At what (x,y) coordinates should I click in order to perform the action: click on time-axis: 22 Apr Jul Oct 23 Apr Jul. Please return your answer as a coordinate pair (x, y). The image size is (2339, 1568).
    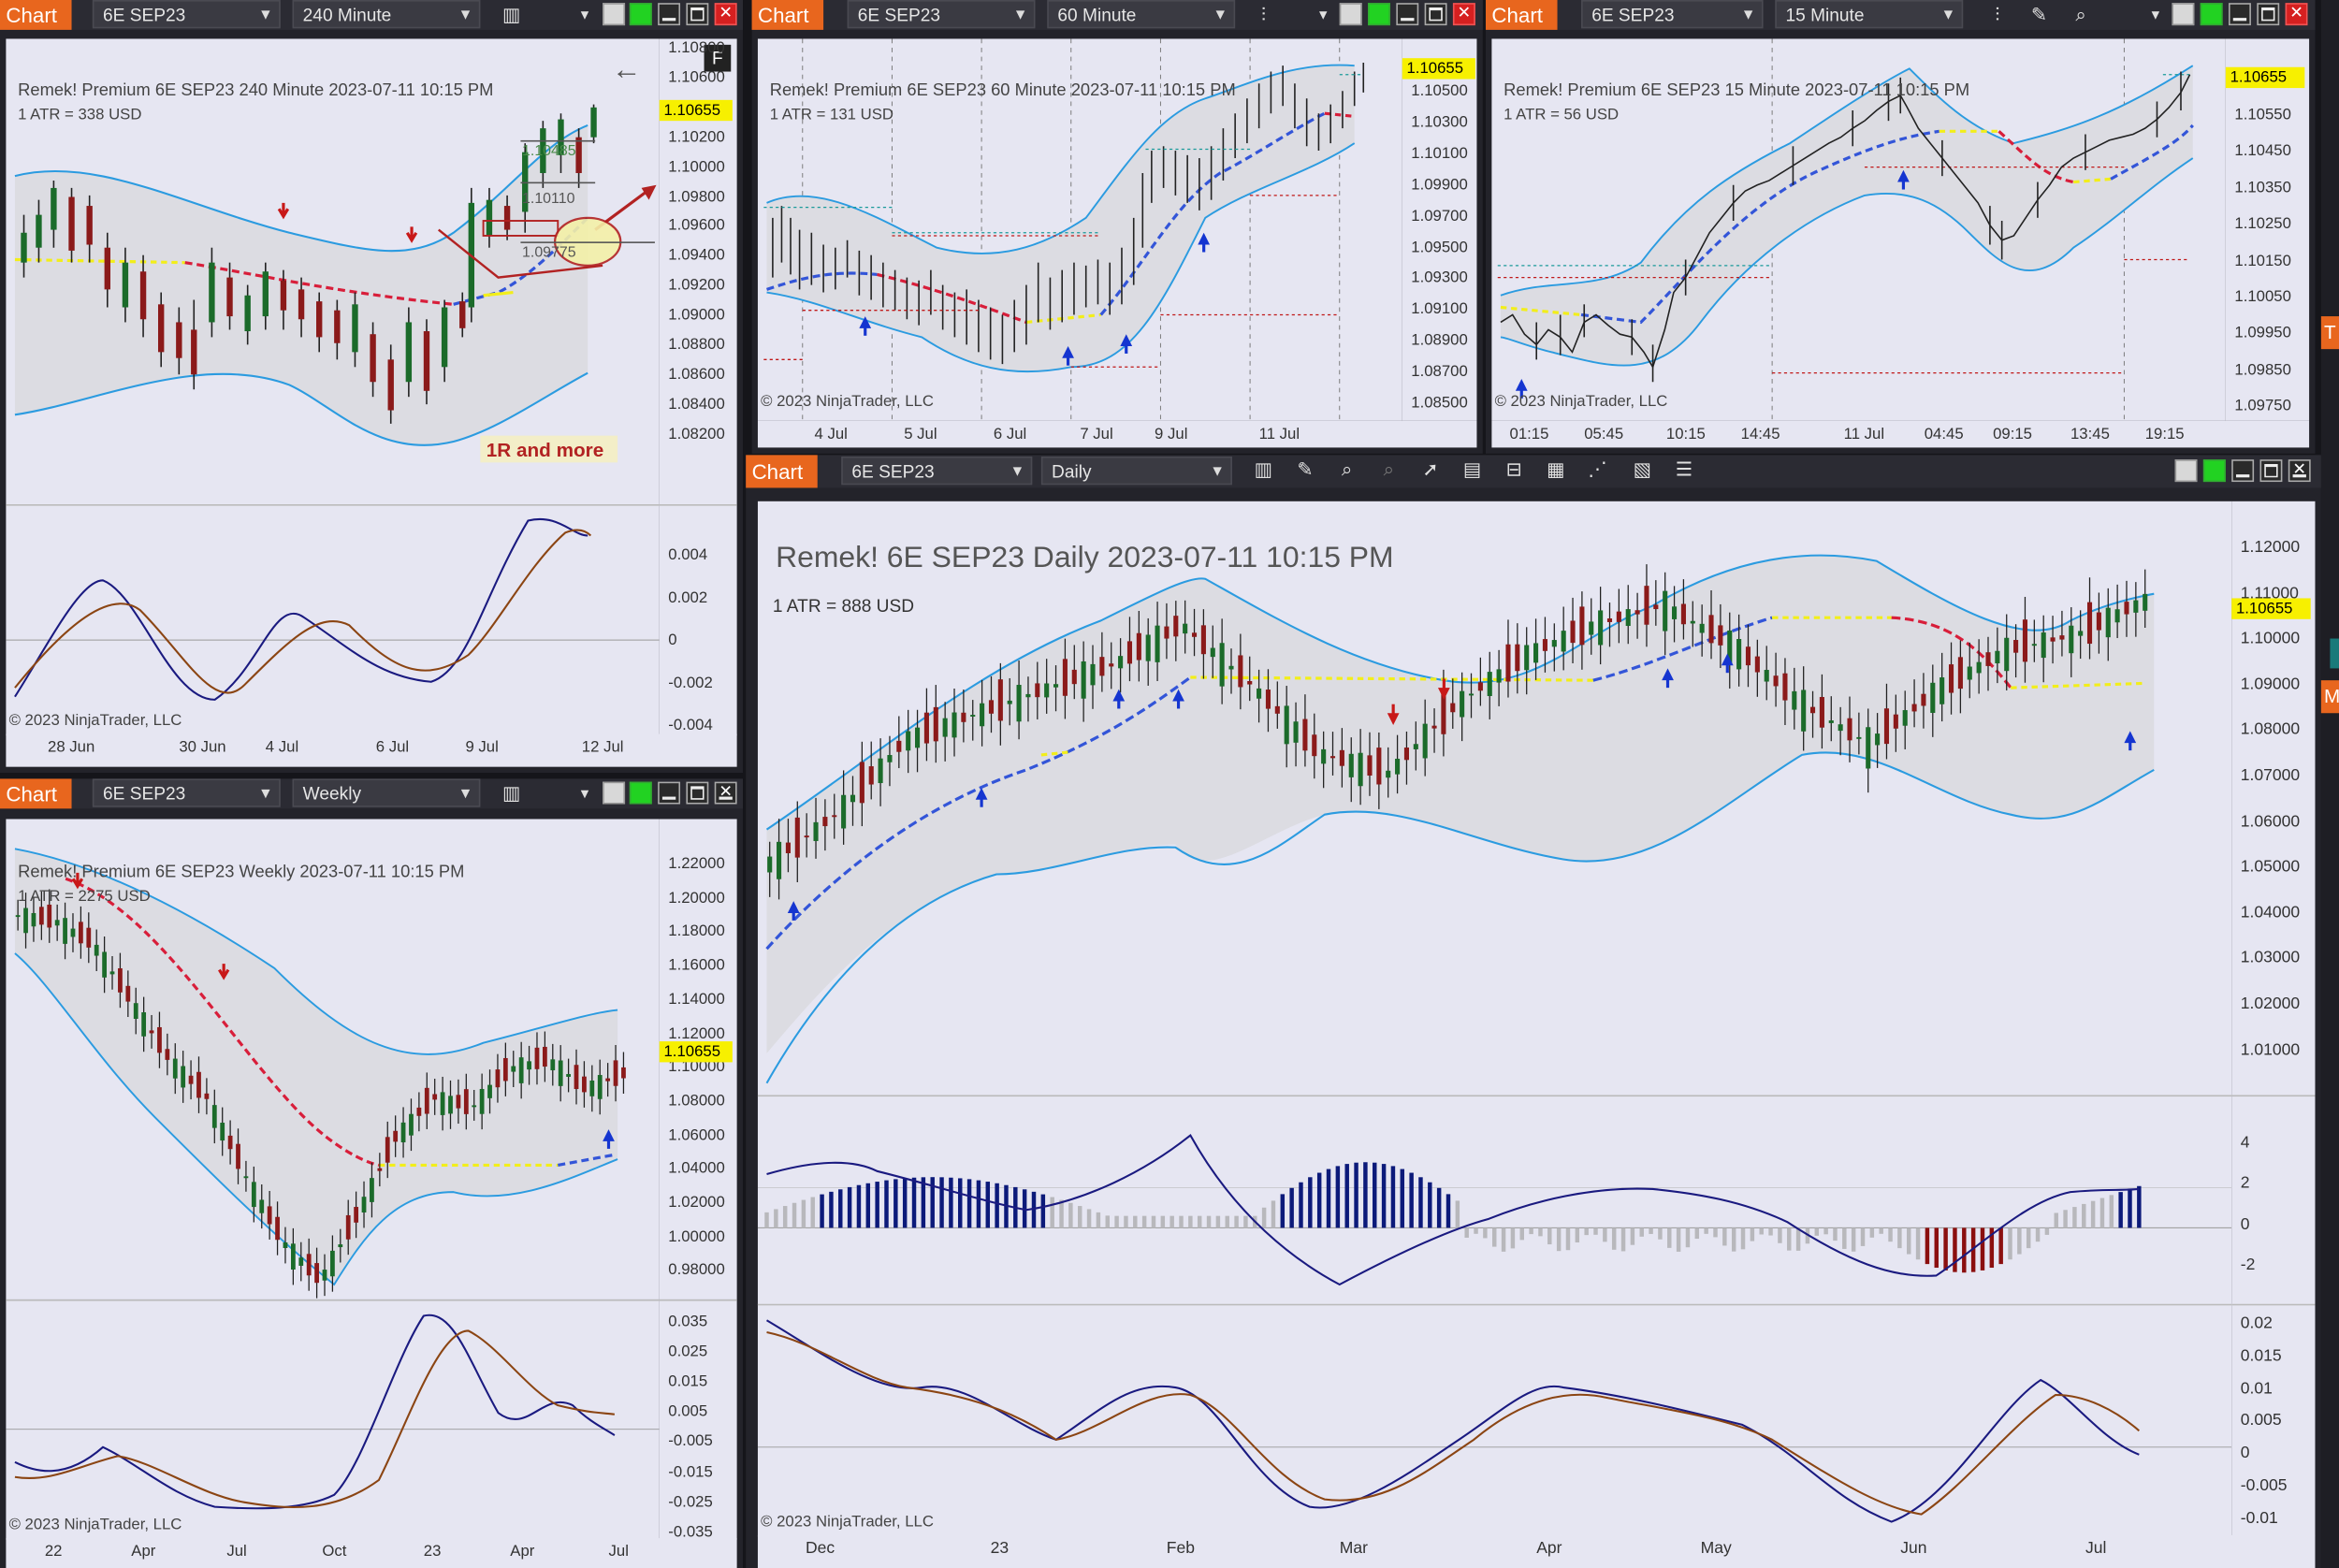
    Looking at the image, I should click on (371, 1553).